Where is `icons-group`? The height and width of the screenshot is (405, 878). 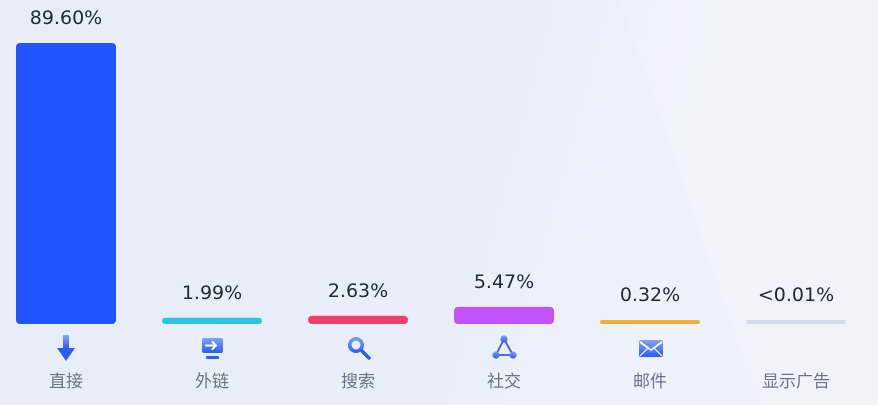 icons-group is located at coordinates (360, 348).